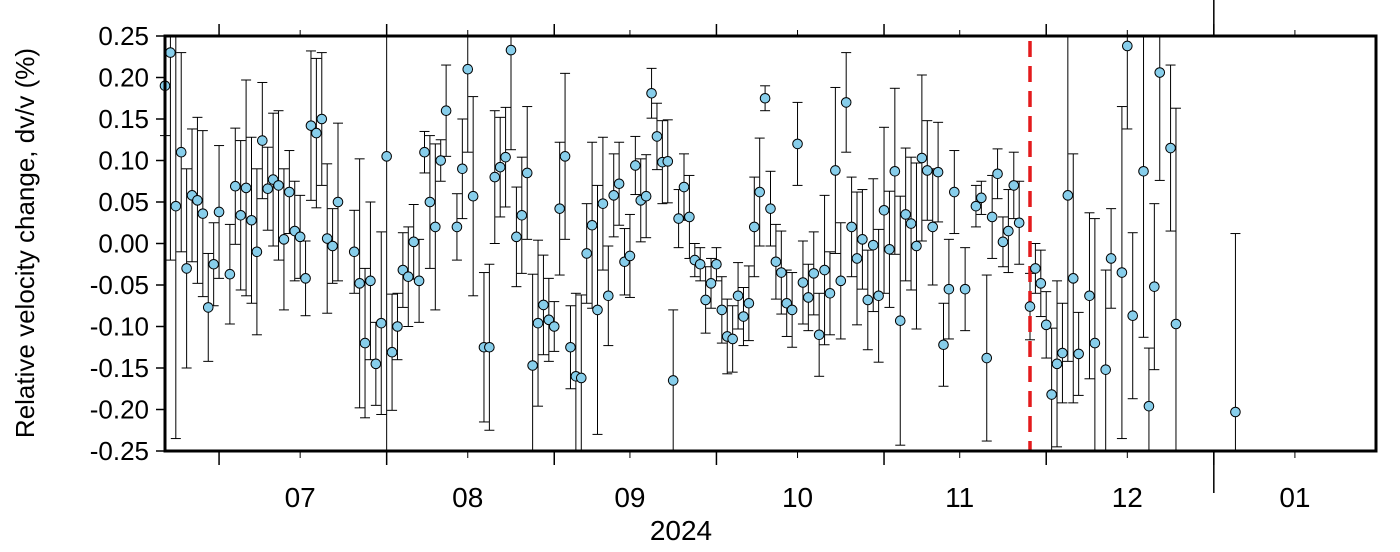 The height and width of the screenshot is (552, 1400). Describe the element at coordinates (629, 497) in the screenshot. I see `x-tick-label: 09` at that location.